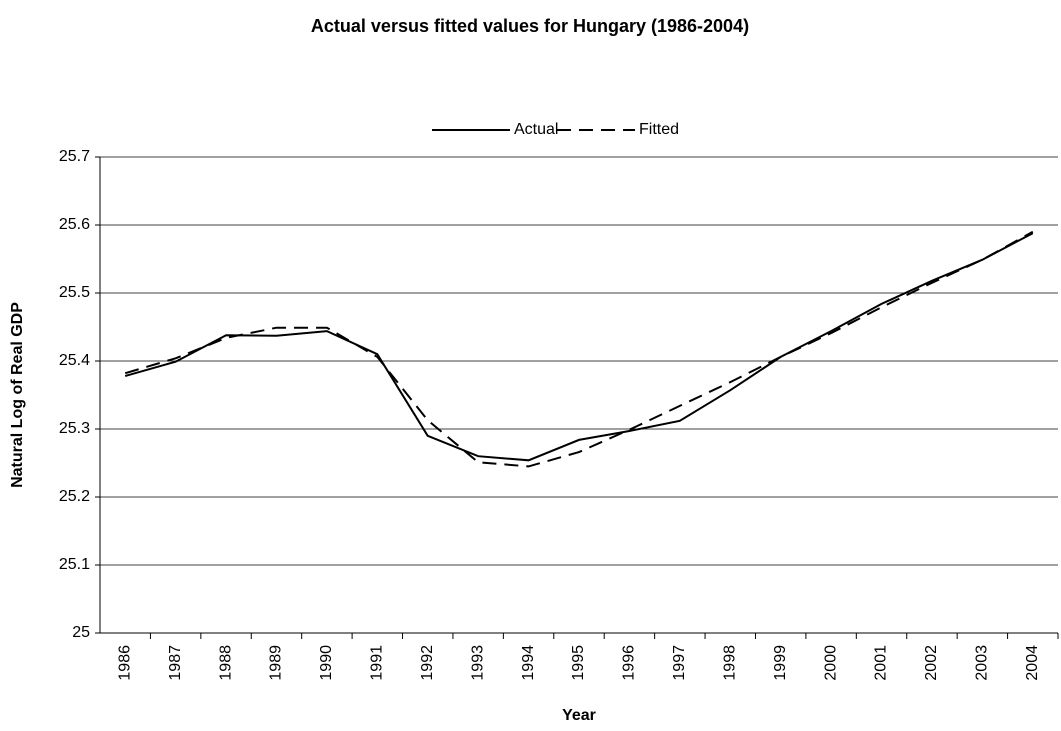 This screenshot has height=731, width=1061. Describe the element at coordinates (225, 663) in the screenshot. I see `x-tick-label: 1988` at that location.